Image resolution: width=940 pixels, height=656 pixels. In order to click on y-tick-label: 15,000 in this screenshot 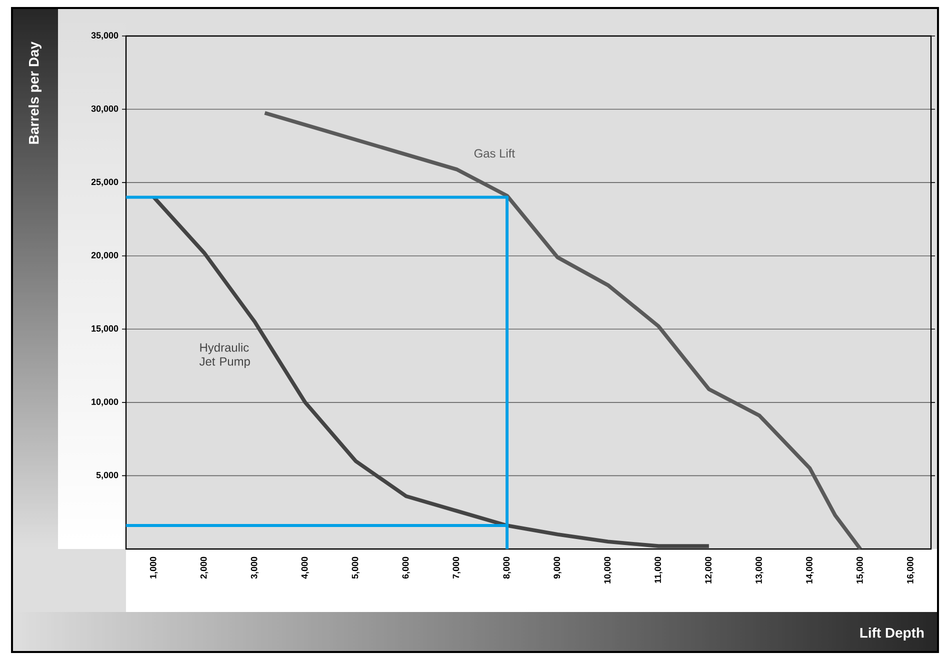, I will do `click(105, 329)`.